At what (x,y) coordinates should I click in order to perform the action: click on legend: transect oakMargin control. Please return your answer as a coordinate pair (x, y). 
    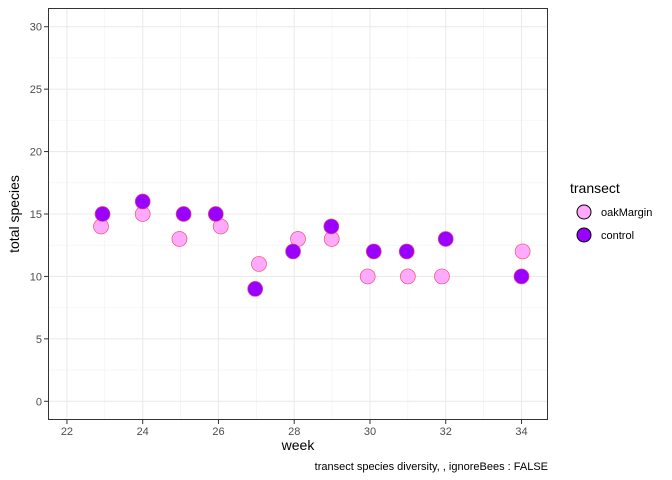
    Looking at the image, I should click on (611, 211).